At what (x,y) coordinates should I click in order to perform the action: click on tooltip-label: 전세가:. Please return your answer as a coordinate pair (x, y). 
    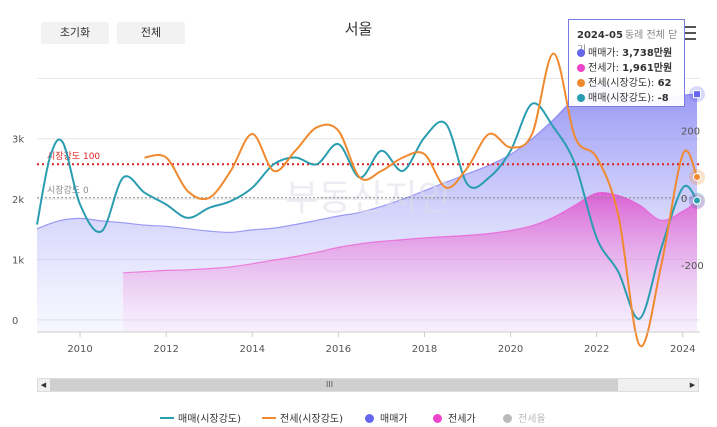
    Looking at the image, I should click on (605, 68).